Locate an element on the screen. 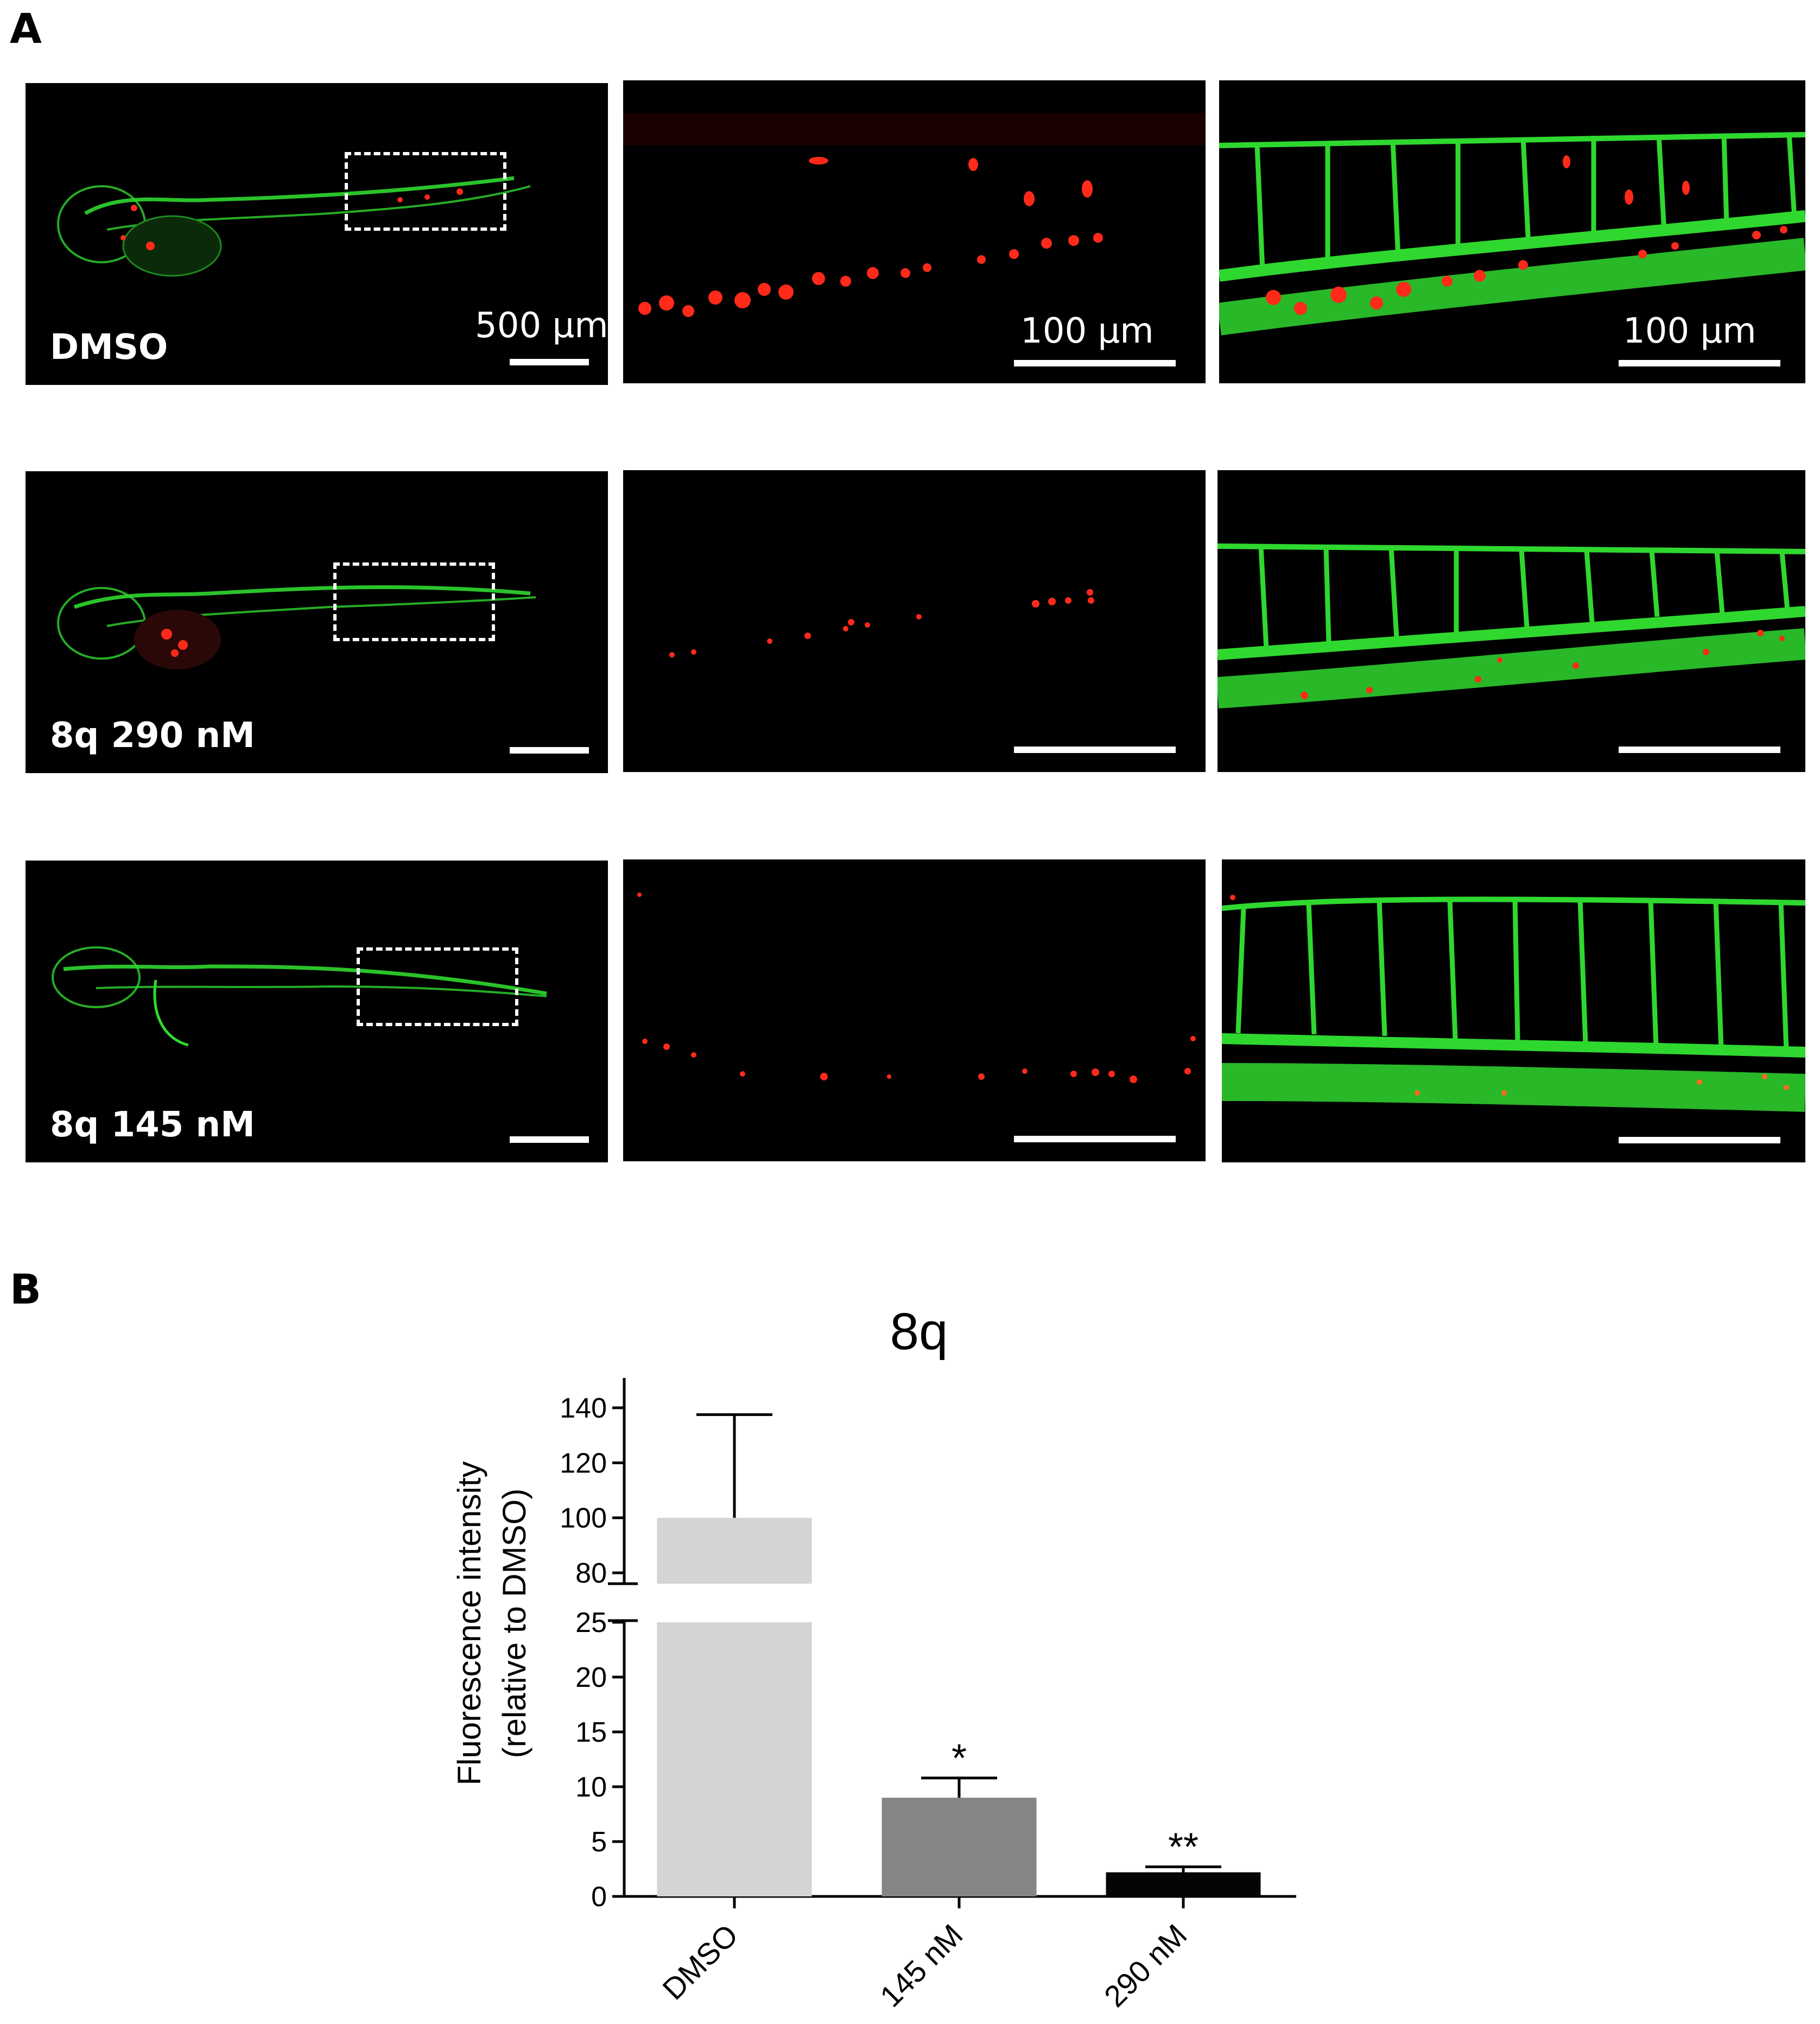 The height and width of the screenshot is (2024, 1820). y-tick-label: 15 is located at coordinates (591, 1732).